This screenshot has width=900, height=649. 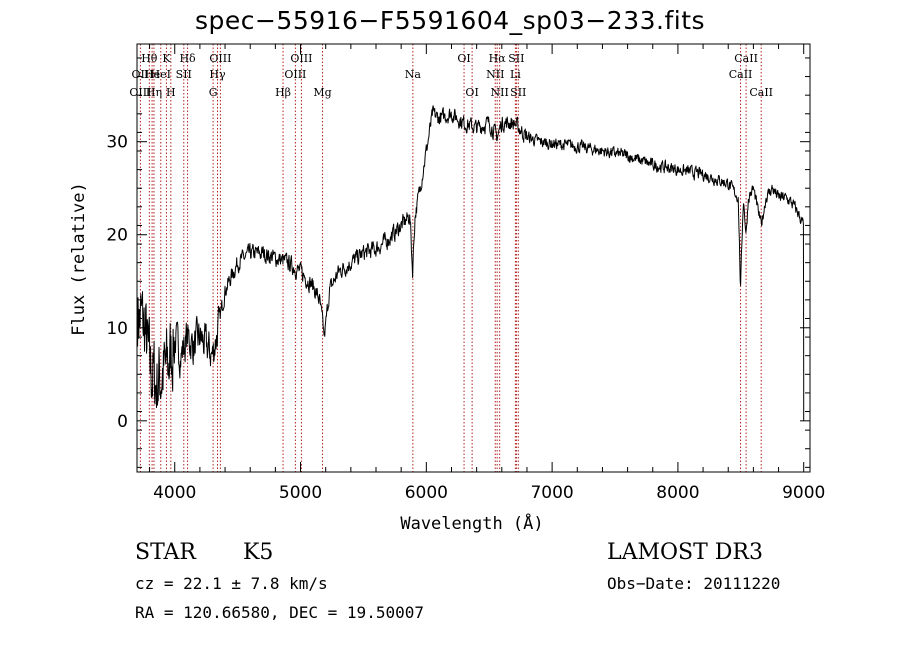 I want to click on y-tick-label: 30, so click(x=117, y=143).